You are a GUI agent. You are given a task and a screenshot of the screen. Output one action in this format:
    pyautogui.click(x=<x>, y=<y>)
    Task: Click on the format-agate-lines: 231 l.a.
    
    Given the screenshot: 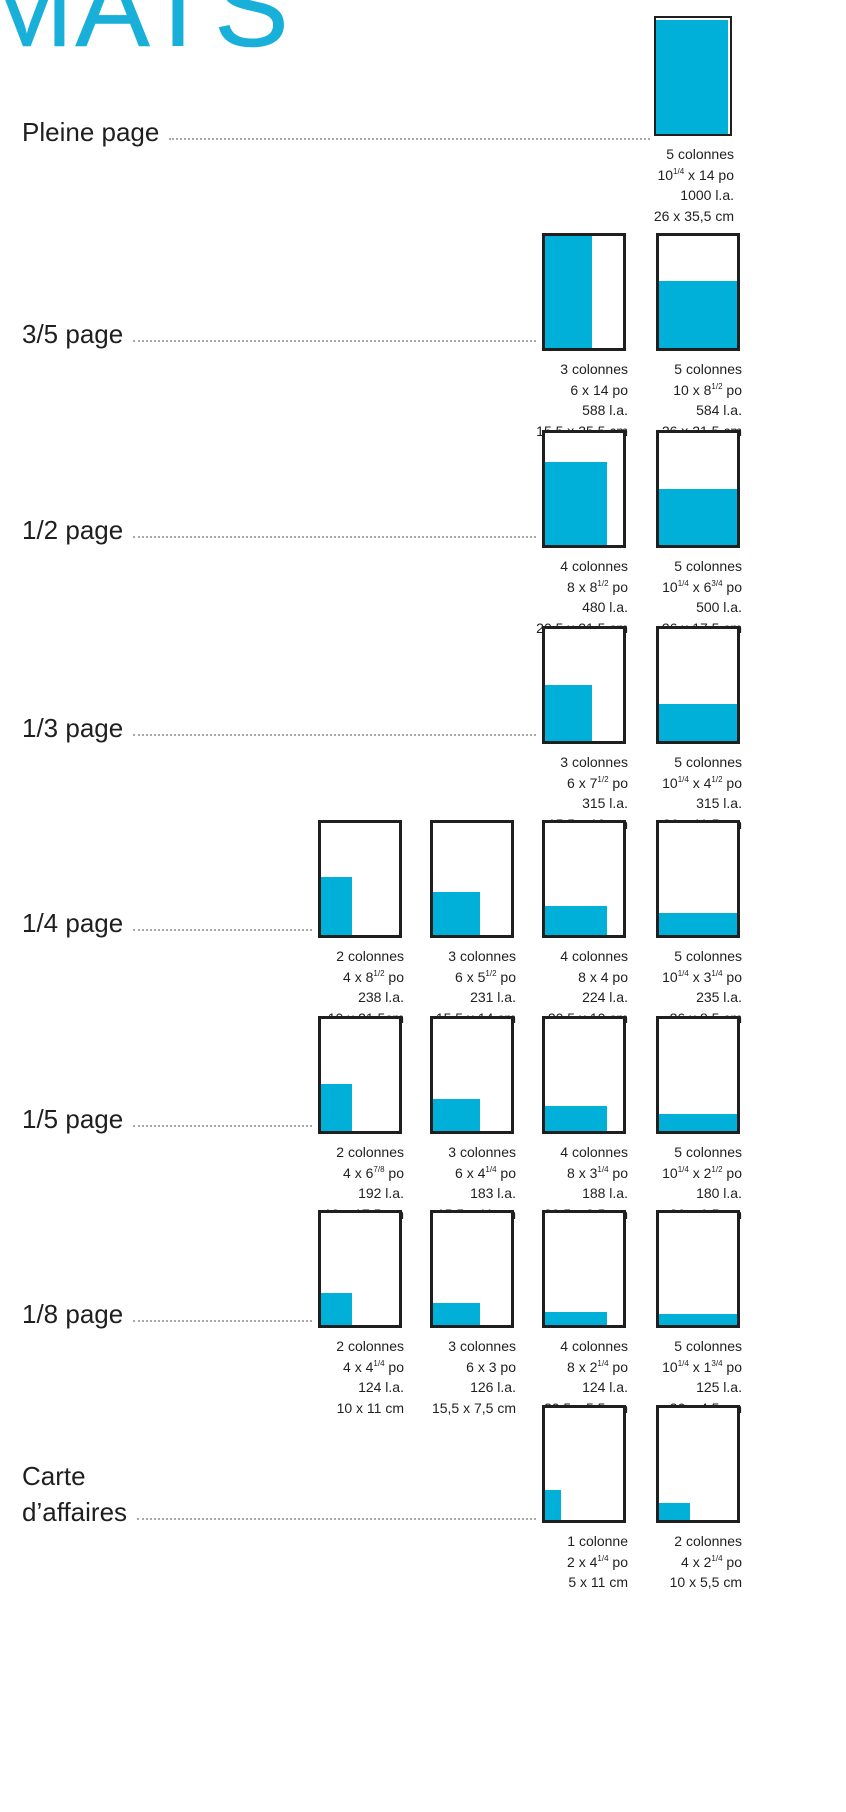 What is the action you would take?
    pyautogui.click(x=493, y=997)
    